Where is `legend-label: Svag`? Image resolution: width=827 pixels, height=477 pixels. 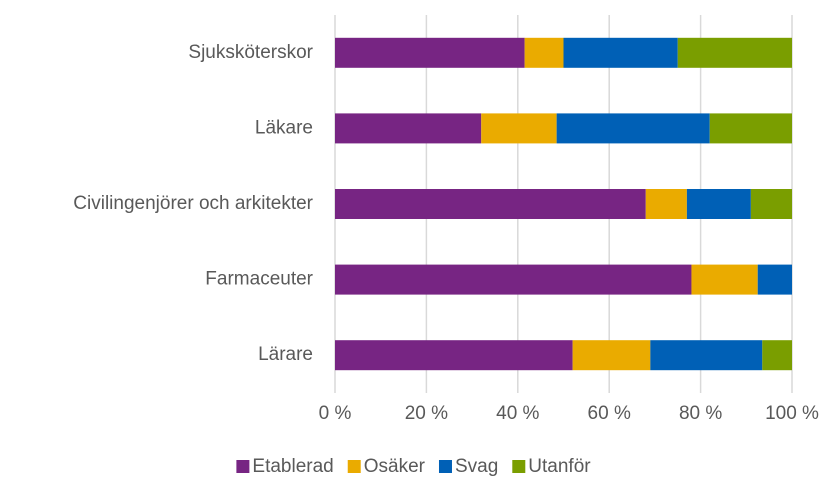 legend-label: Svag is located at coordinates (476, 466).